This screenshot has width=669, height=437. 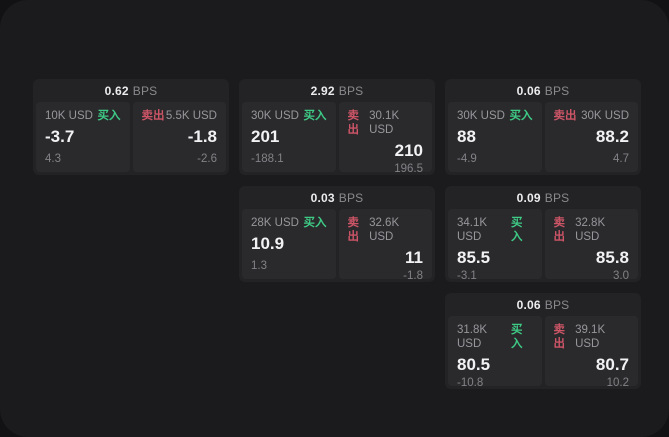 I want to click on buy-sub-value: 1.3, so click(x=259, y=266).